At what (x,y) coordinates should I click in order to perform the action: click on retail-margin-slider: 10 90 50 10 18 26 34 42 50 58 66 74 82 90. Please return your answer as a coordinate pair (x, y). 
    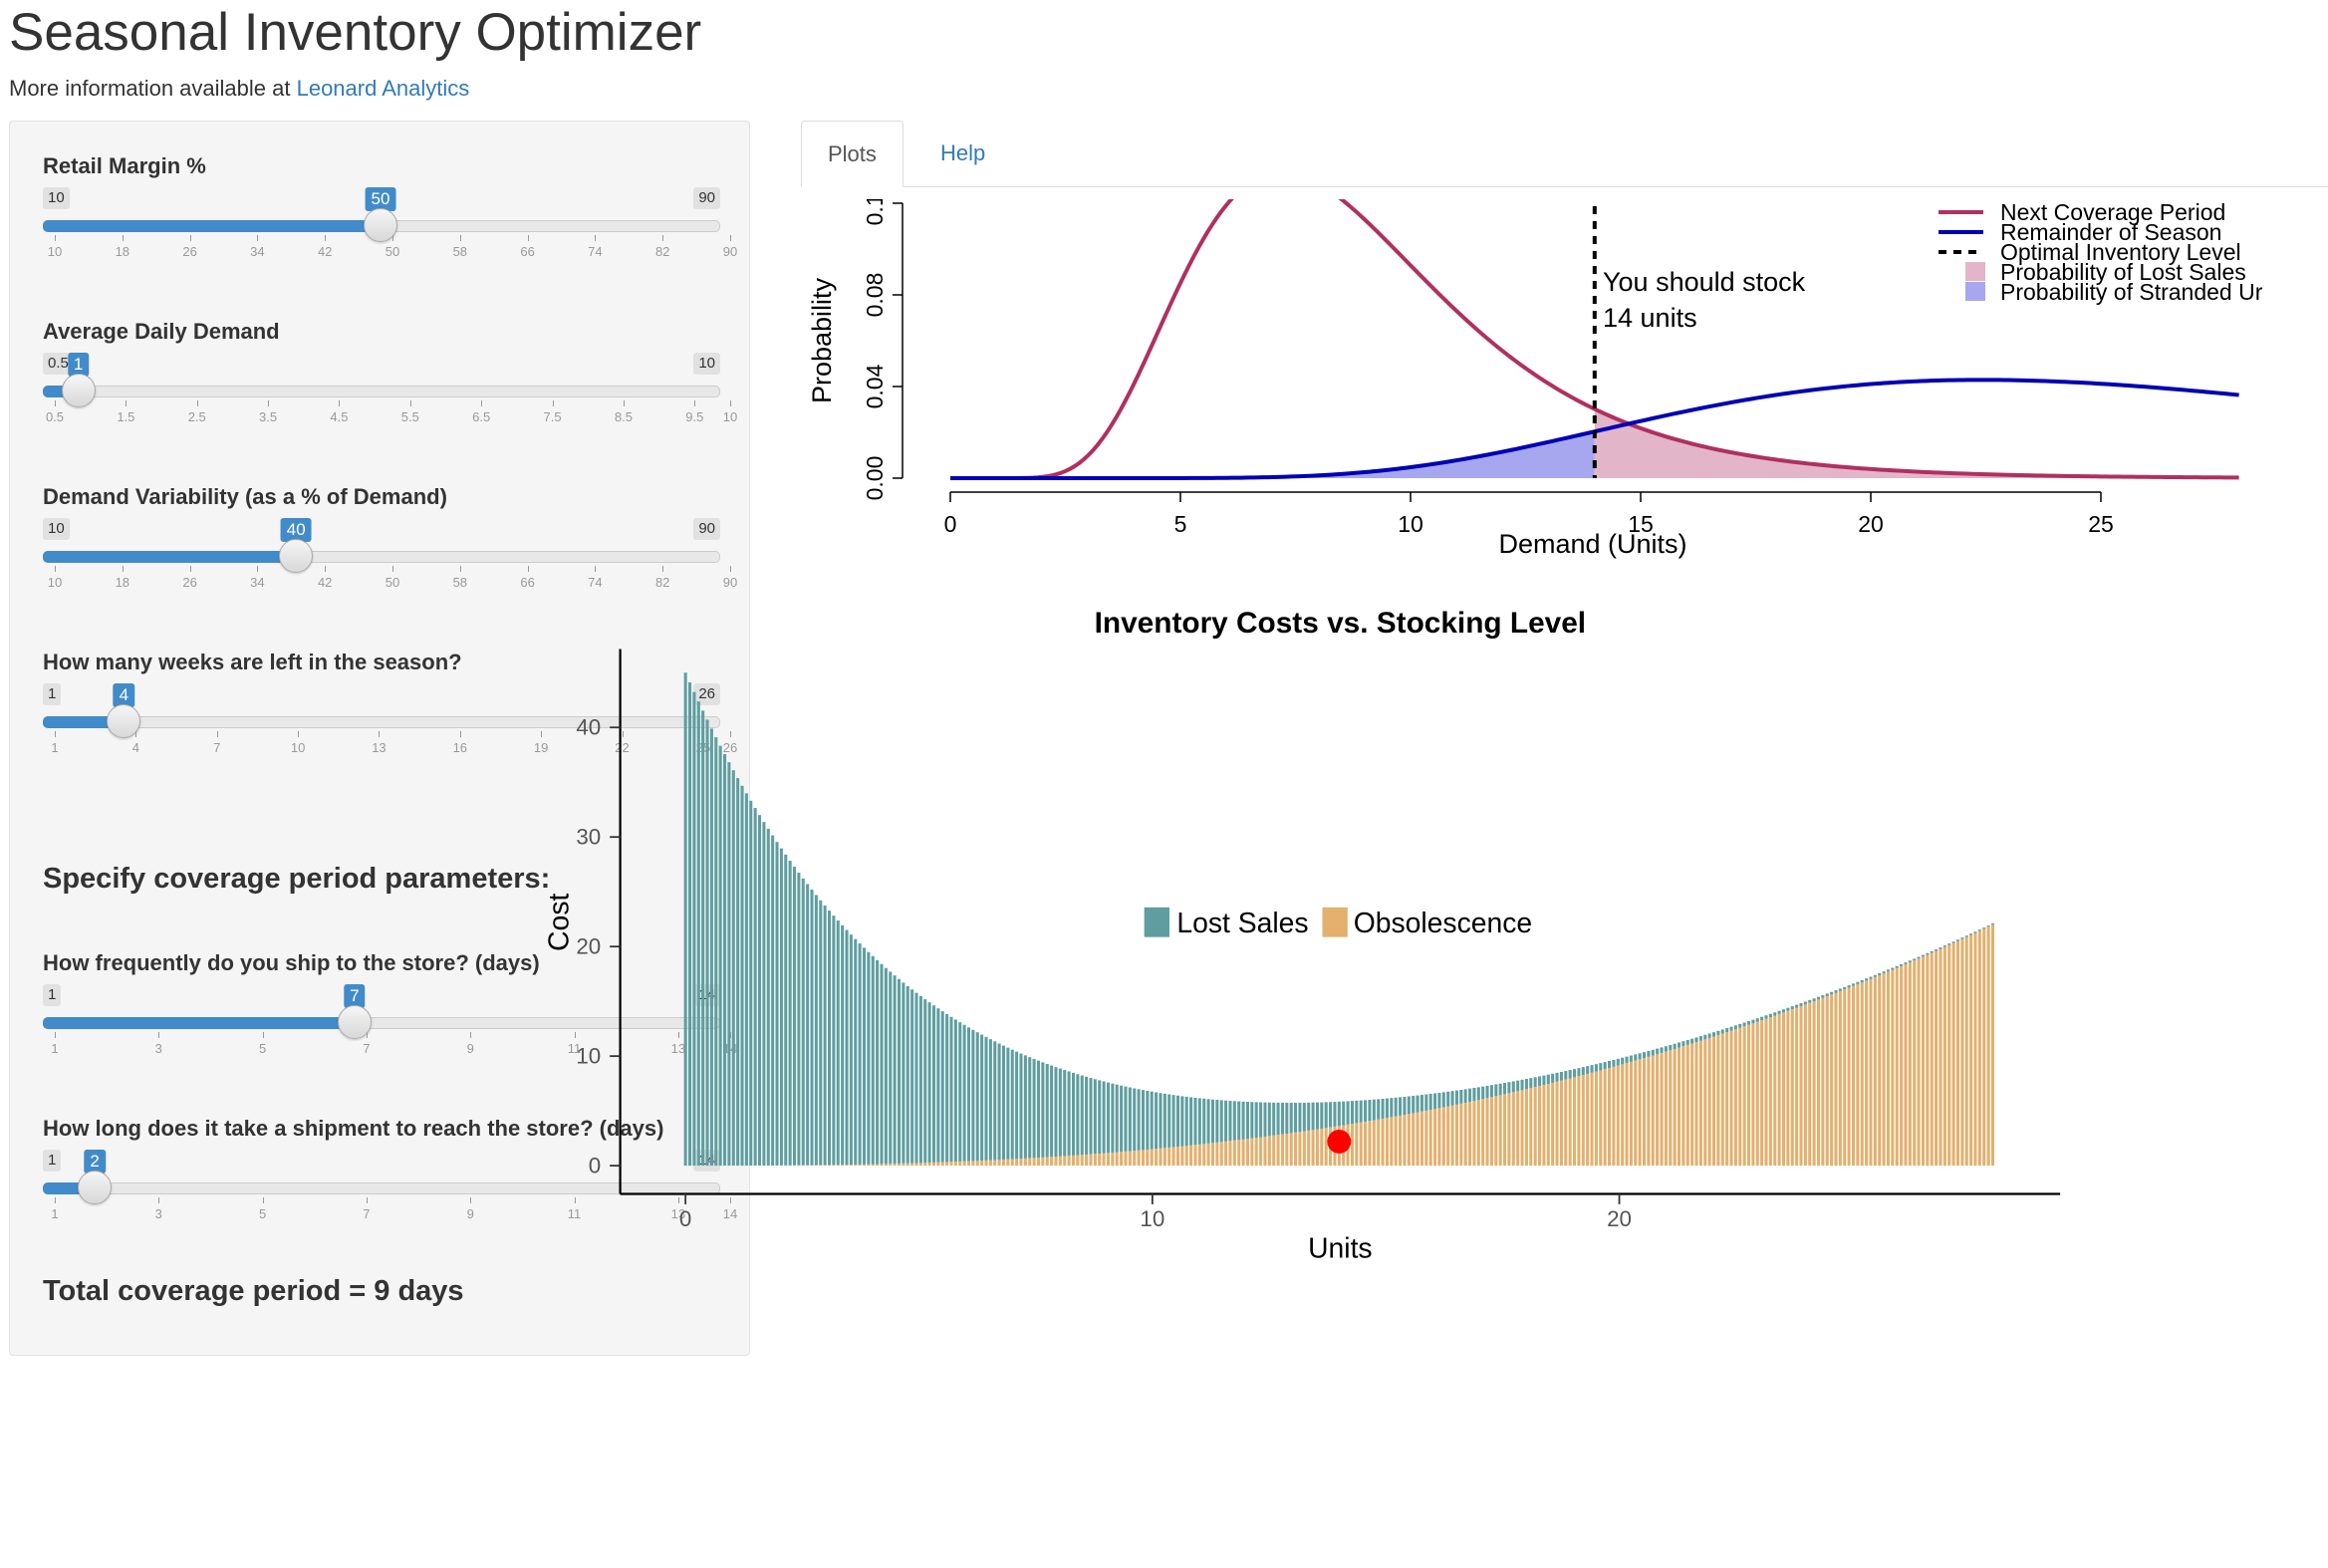
    Looking at the image, I should click on (390, 237).